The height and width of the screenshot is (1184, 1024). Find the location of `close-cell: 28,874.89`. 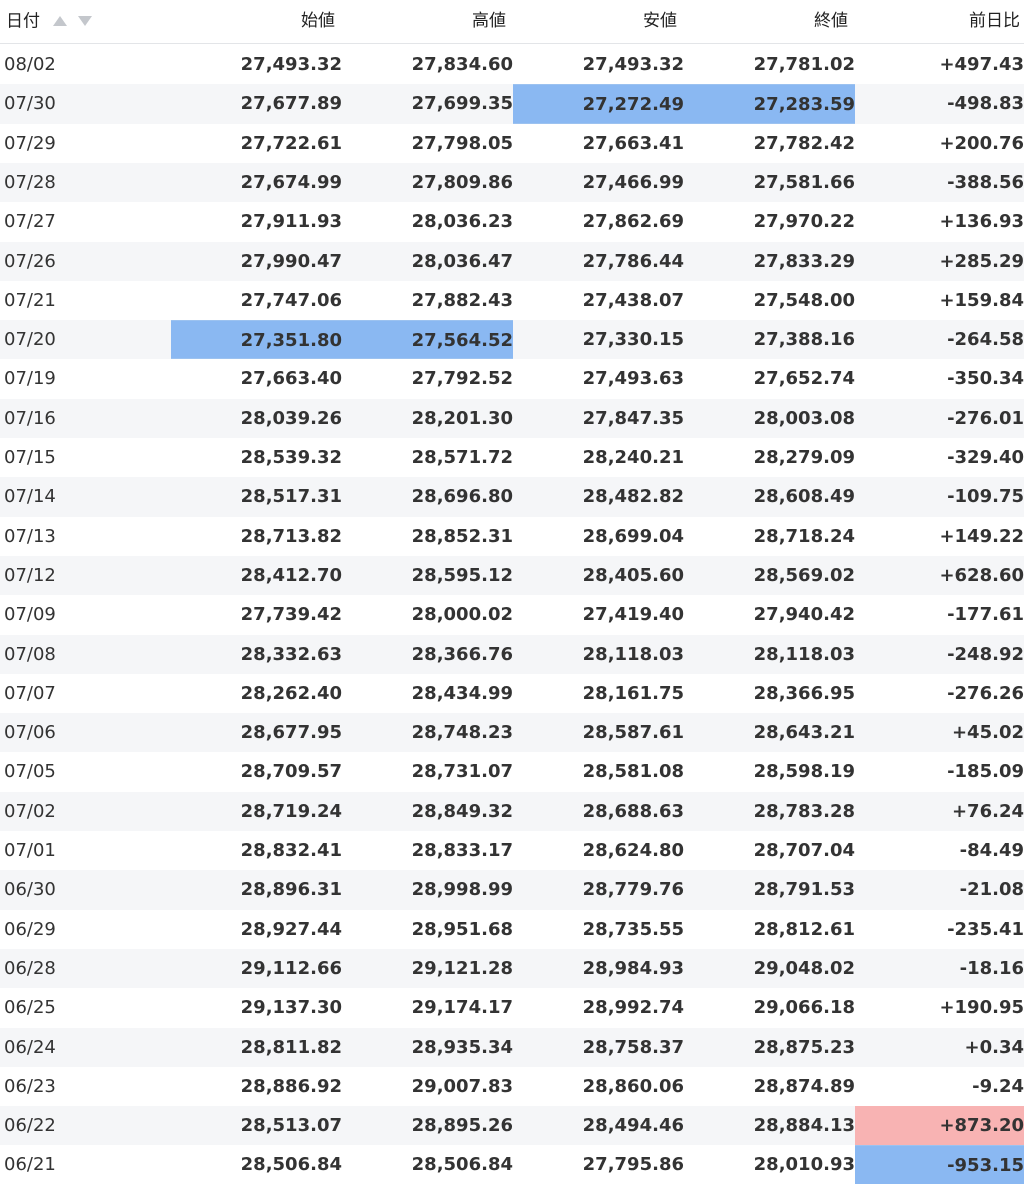

close-cell: 28,874.89 is located at coordinates (804, 1086).